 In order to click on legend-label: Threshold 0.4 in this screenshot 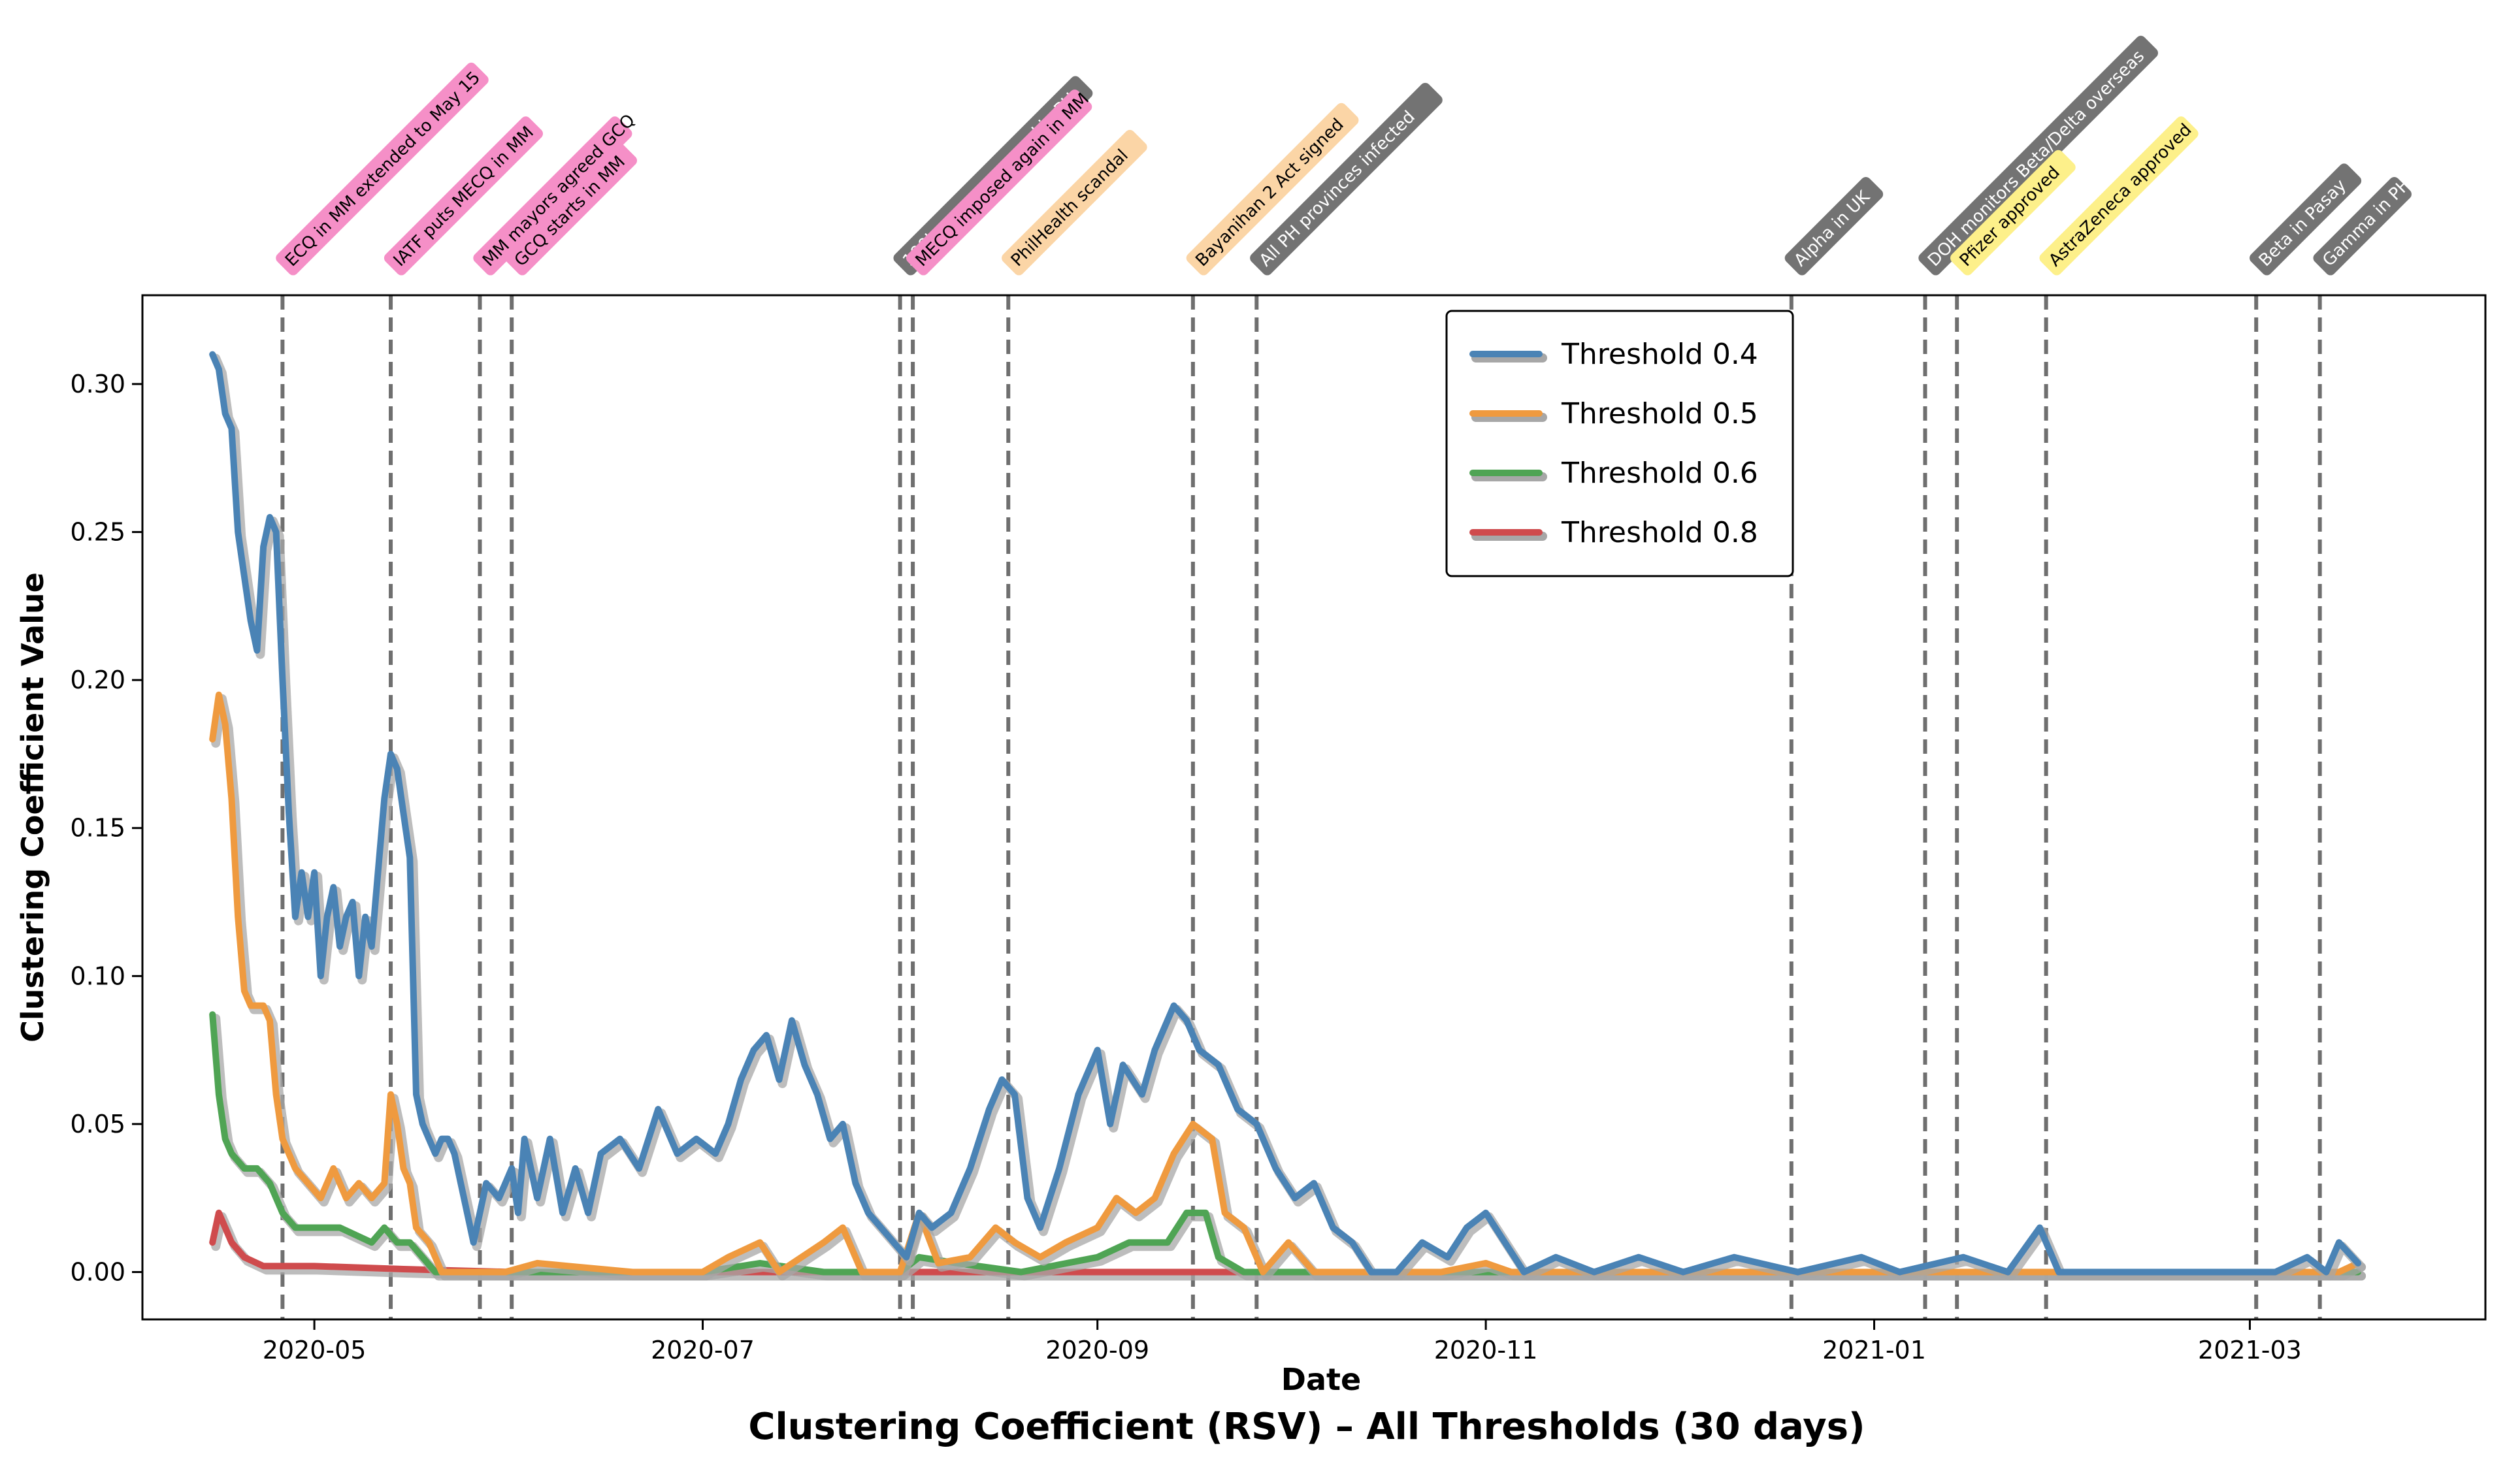, I will do `click(1659, 354)`.